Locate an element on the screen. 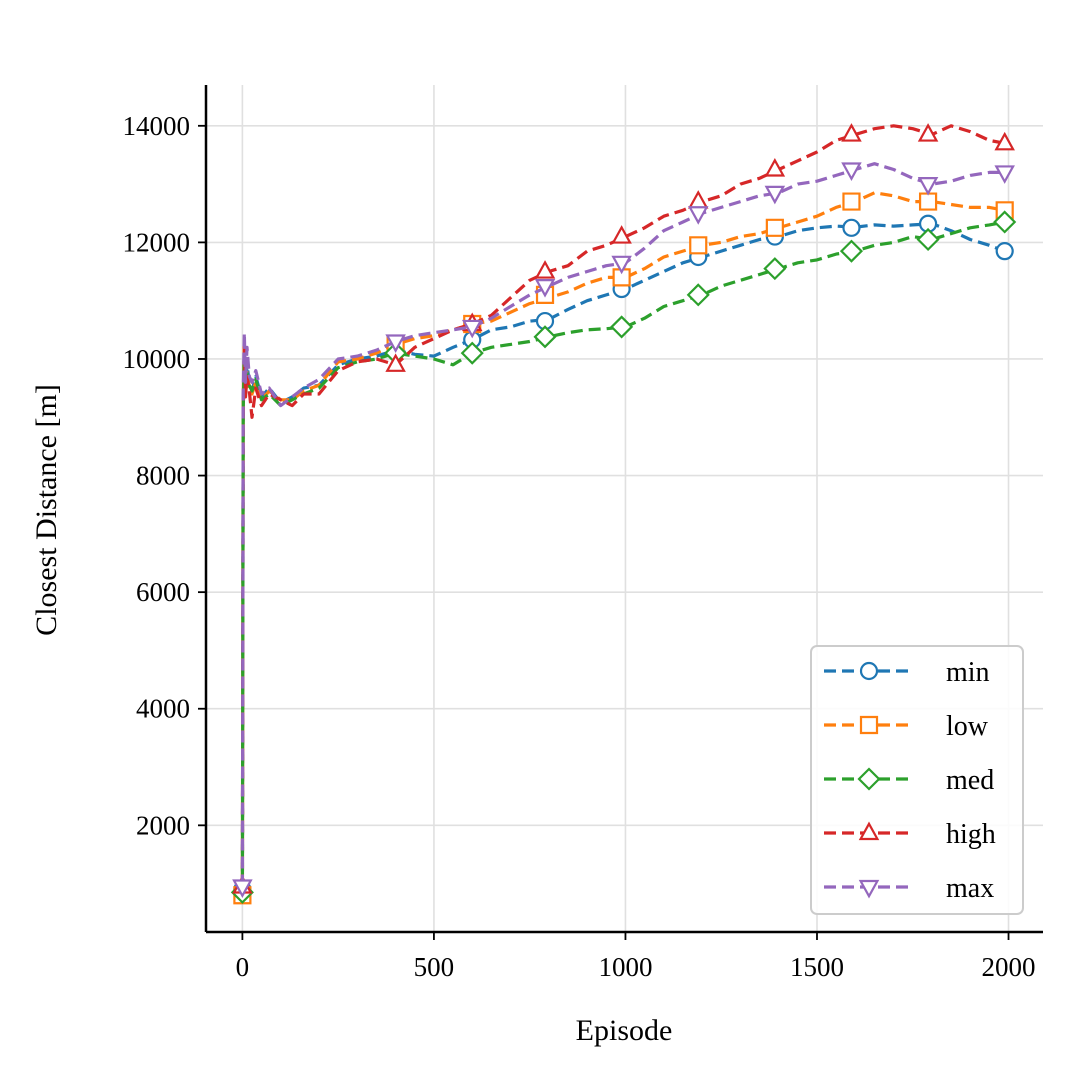 The height and width of the screenshot is (1079, 1078). legend-frame is located at coordinates (917, 780).